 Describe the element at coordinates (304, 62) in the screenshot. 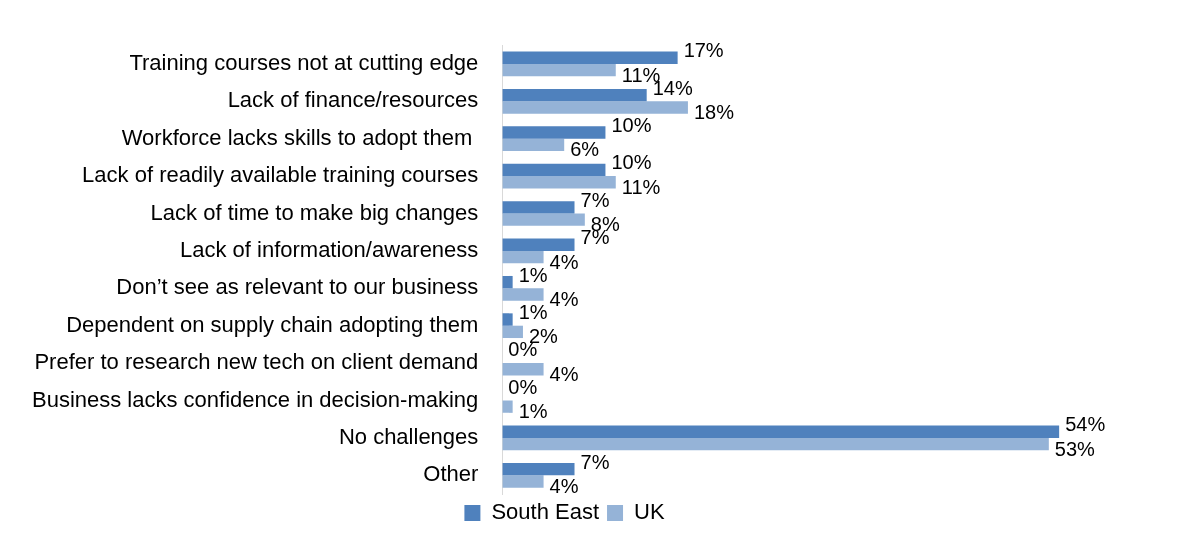

I see `y-tick-label: Training courses not at cutting edge` at that location.